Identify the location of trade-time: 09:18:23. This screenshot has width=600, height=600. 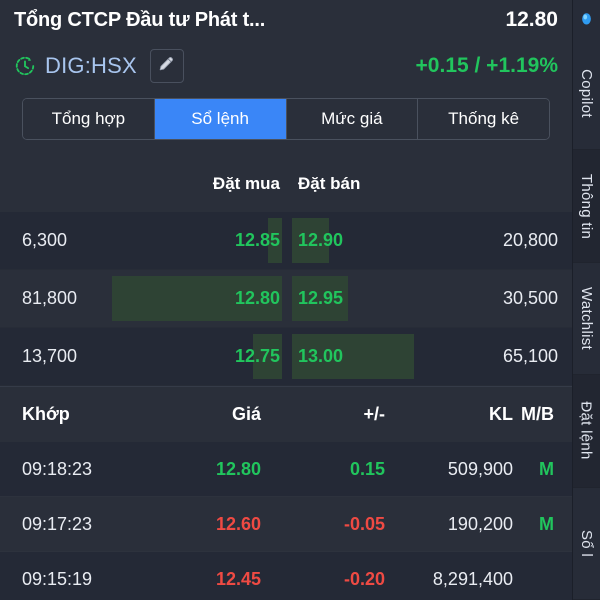
(57, 468).